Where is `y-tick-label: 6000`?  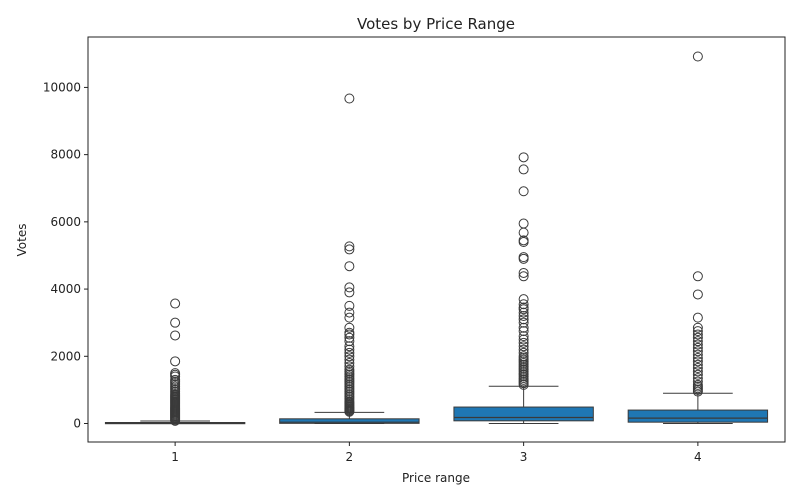 y-tick-label: 6000 is located at coordinates (65, 222).